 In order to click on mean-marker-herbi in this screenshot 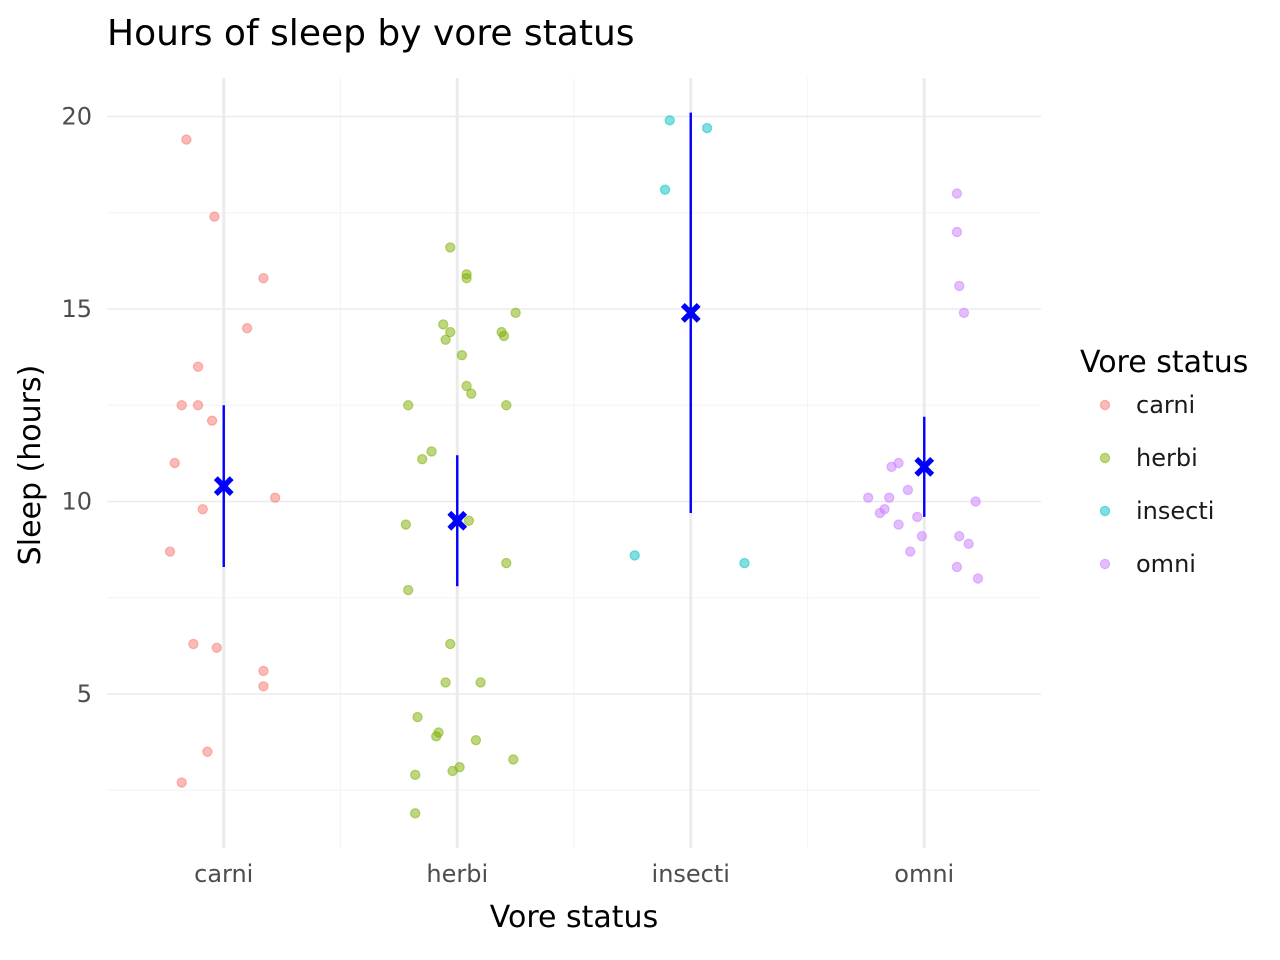, I will do `click(457, 520)`.